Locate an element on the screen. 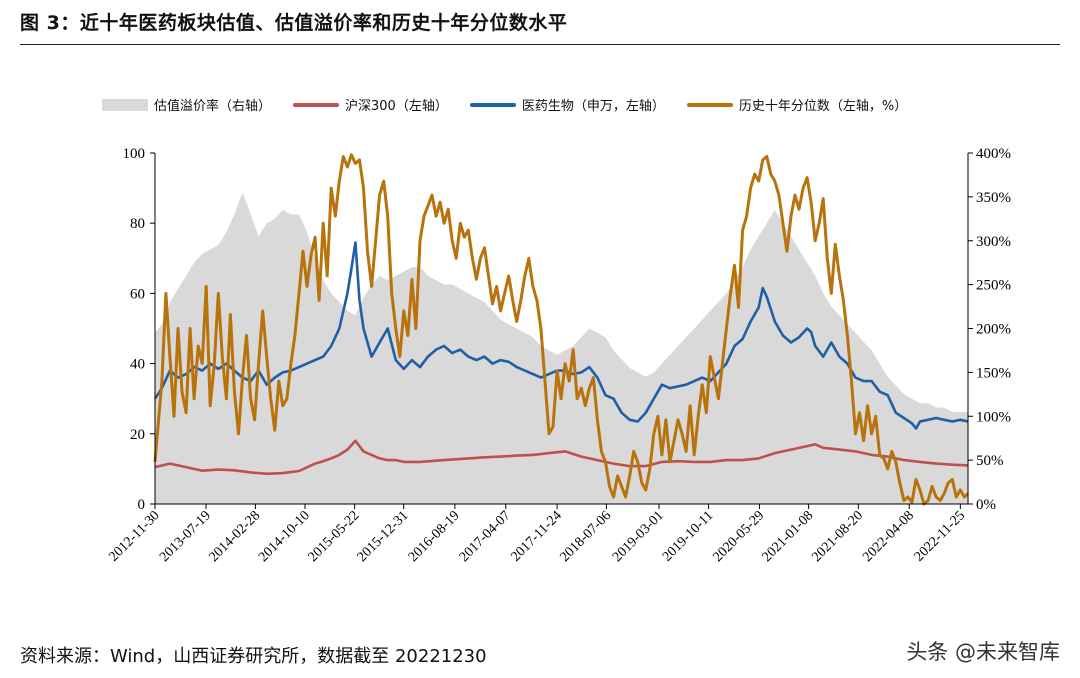  x-tick-label: 2014-10-10 is located at coordinates (284, 536).